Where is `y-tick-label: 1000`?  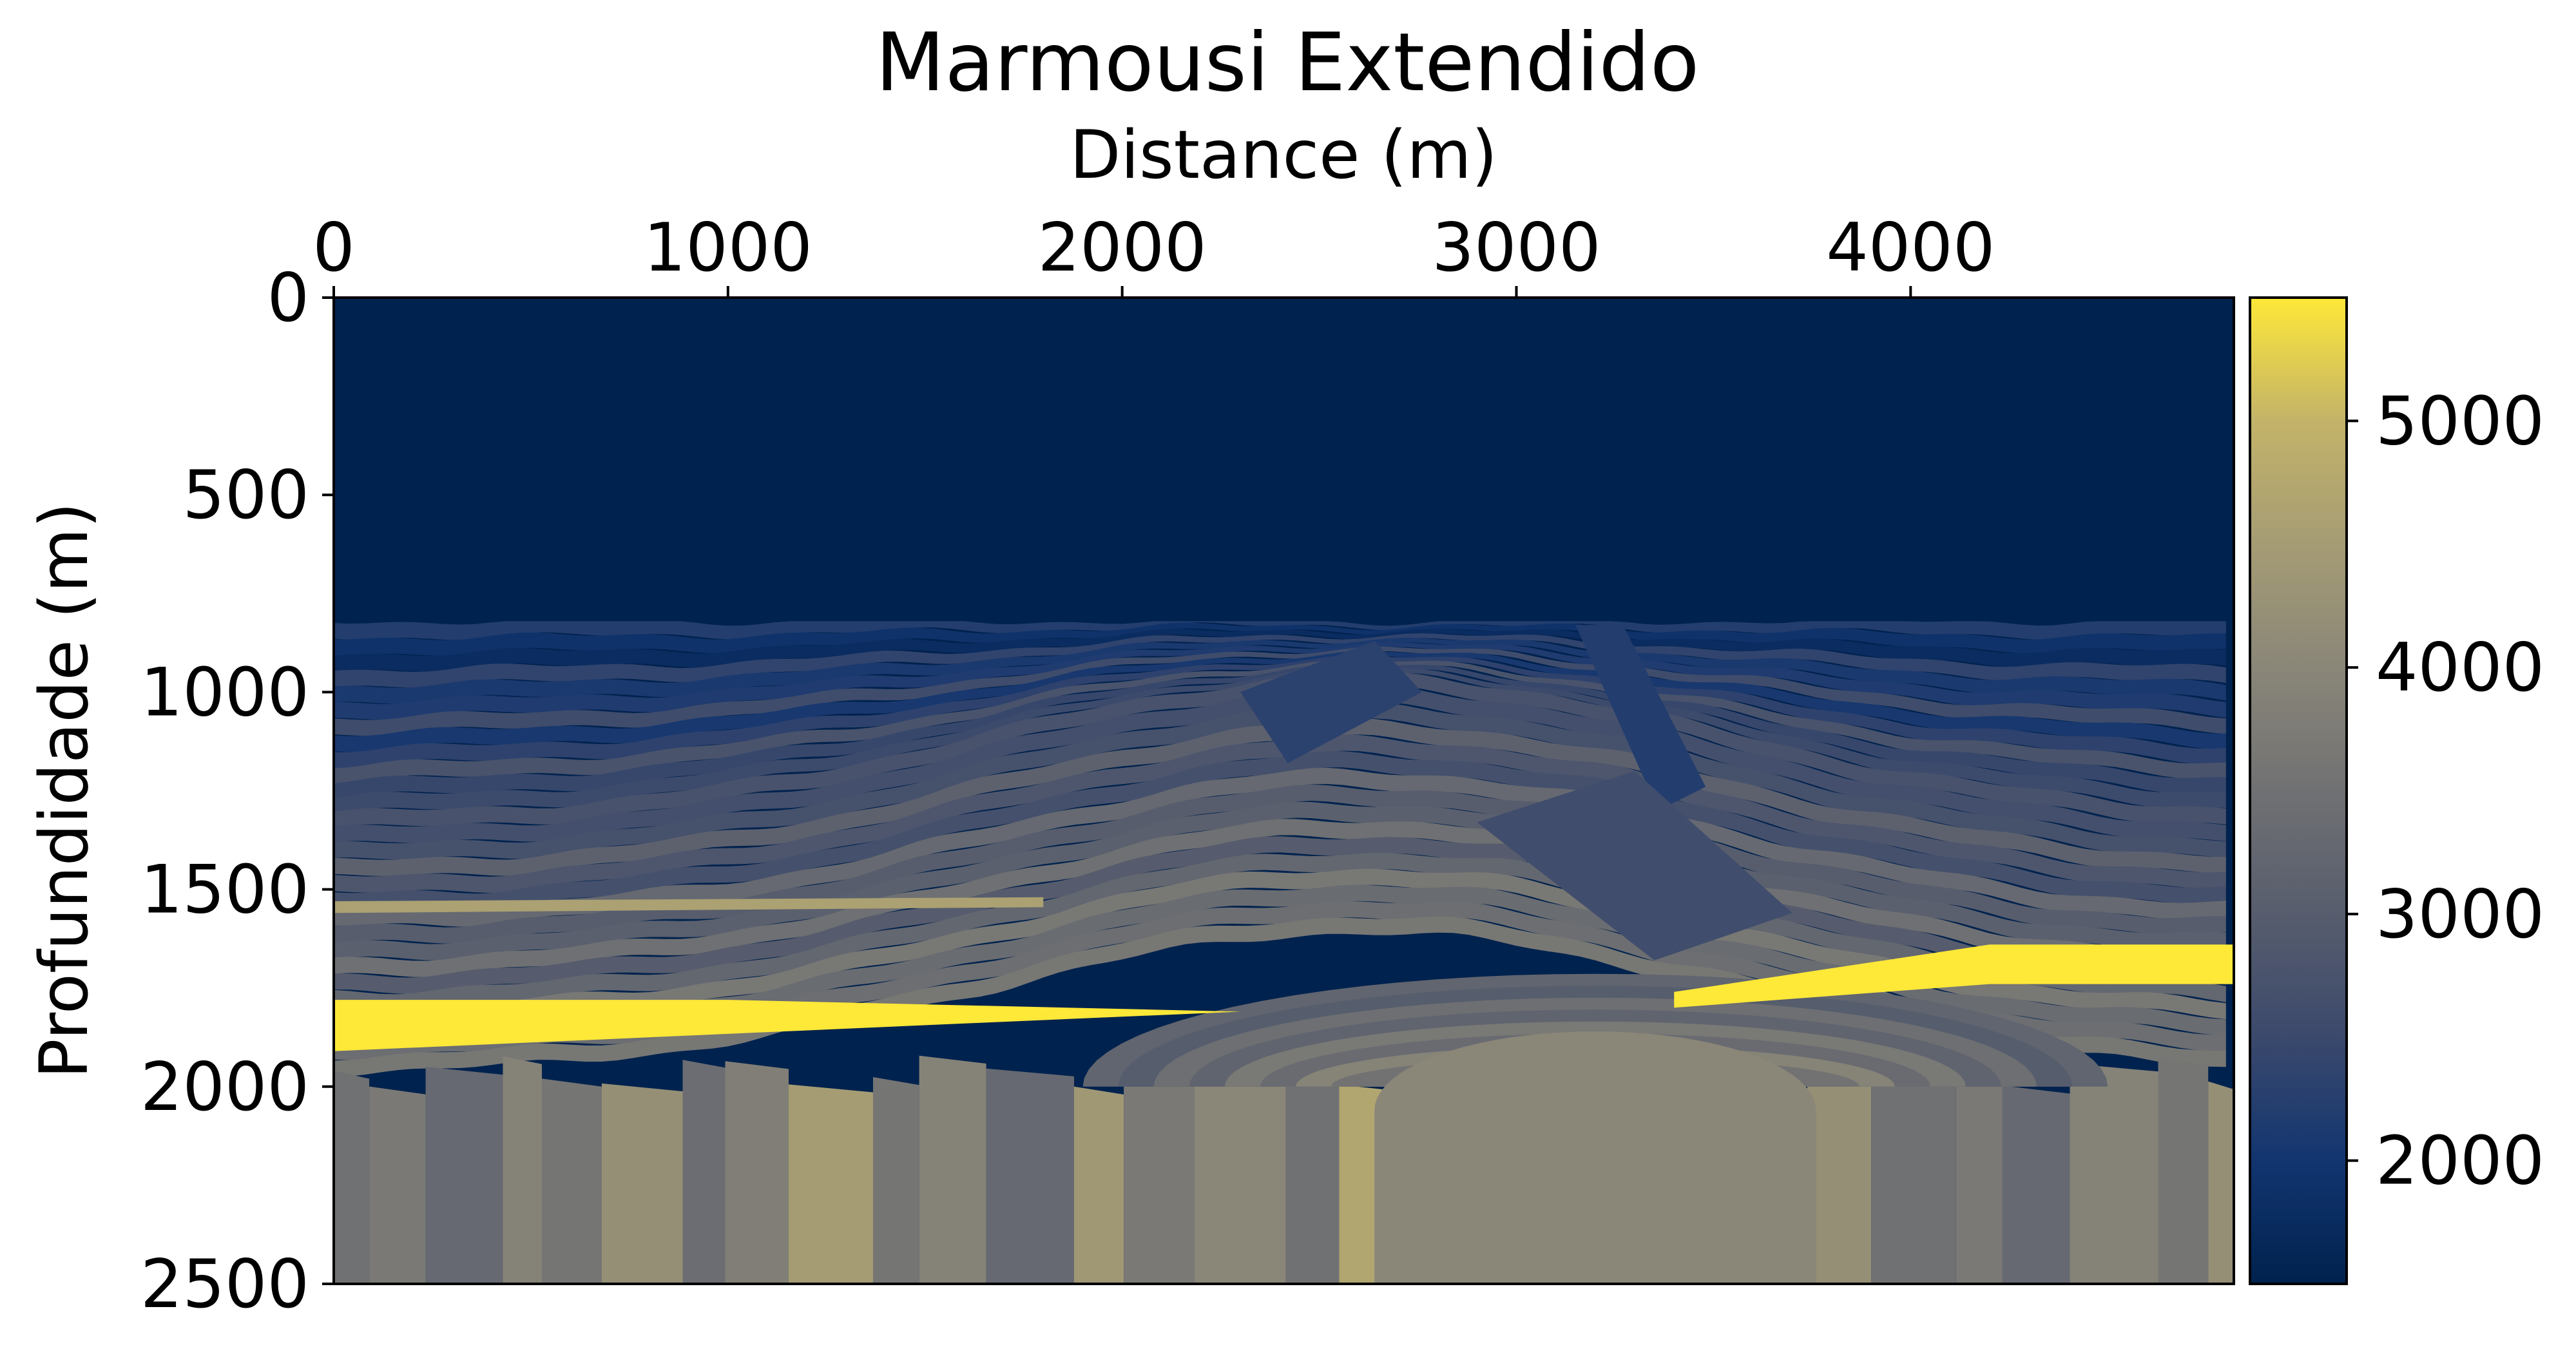
y-tick-label: 1000 is located at coordinates (224, 692).